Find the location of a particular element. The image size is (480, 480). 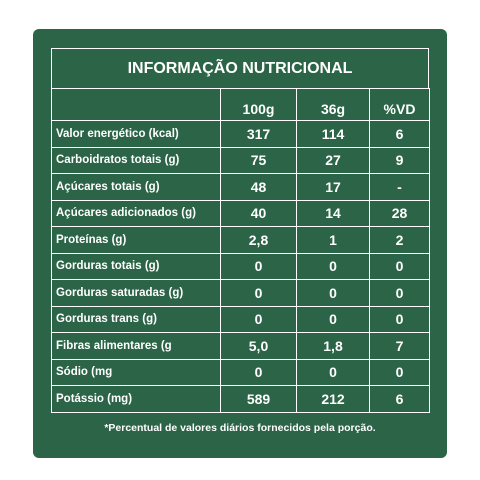

value-vd: 2 is located at coordinates (399, 240).